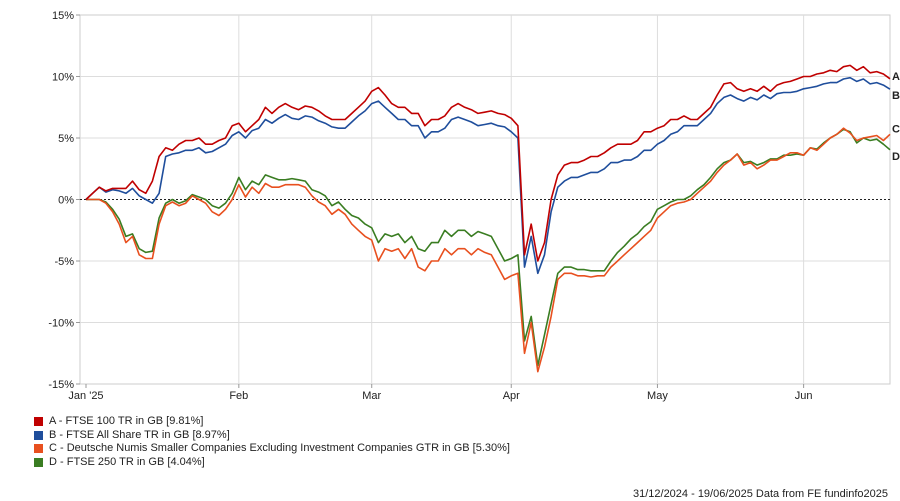 The image size is (900, 501). Describe the element at coordinates (126, 421) in the screenshot. I see `legend-label: A - FTSE 100 TR in GB [9.81%]` at that location.